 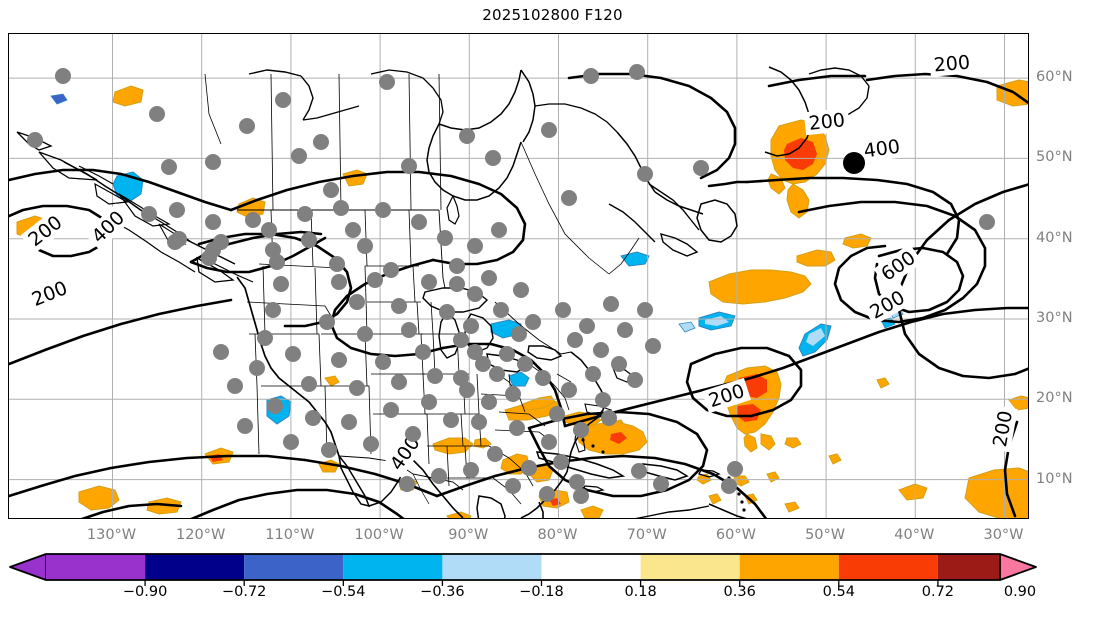 What do you see at coordinates (557, 535) in the screenshot?
I see `lon-tick-80w: 80°W` at bounding box center [557, 535].